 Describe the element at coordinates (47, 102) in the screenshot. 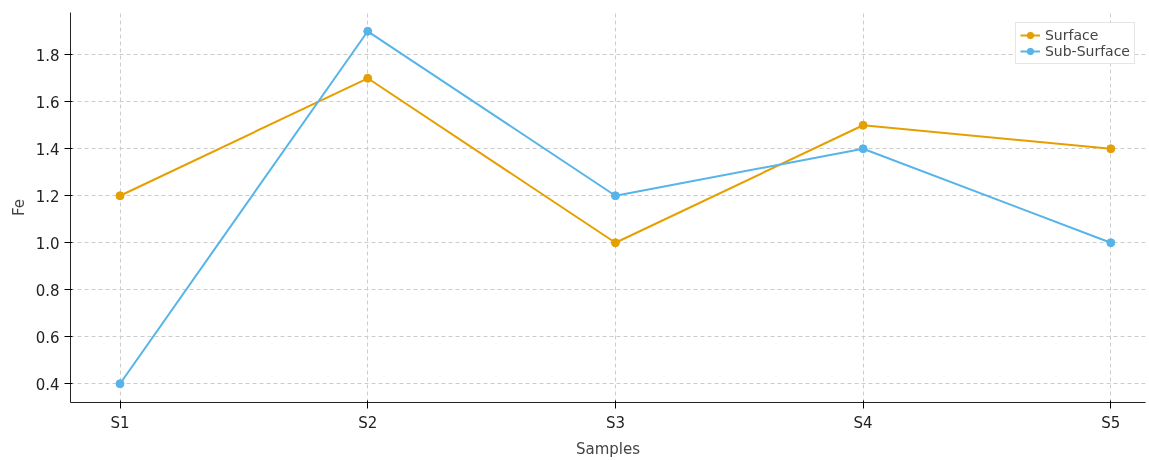

I see `y-tick-label: 1.6` at that location.